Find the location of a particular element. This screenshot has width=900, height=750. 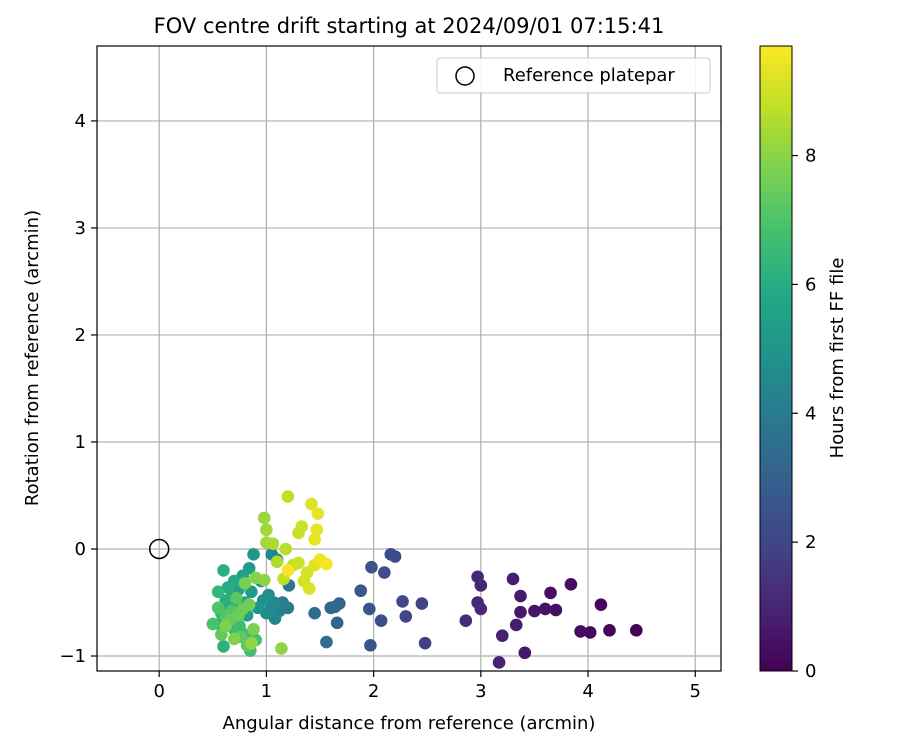

colorbar-tick-label: 8 is located at coordinates (810, 156).